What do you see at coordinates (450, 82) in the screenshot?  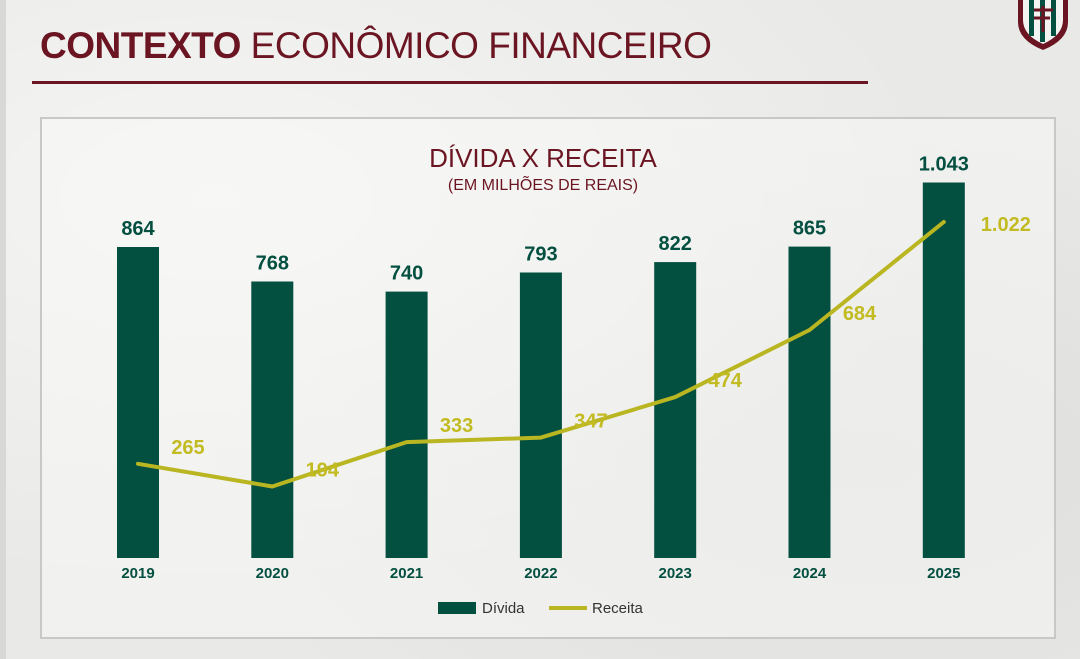 I see `header-divider` at bounding box center [450, 82].